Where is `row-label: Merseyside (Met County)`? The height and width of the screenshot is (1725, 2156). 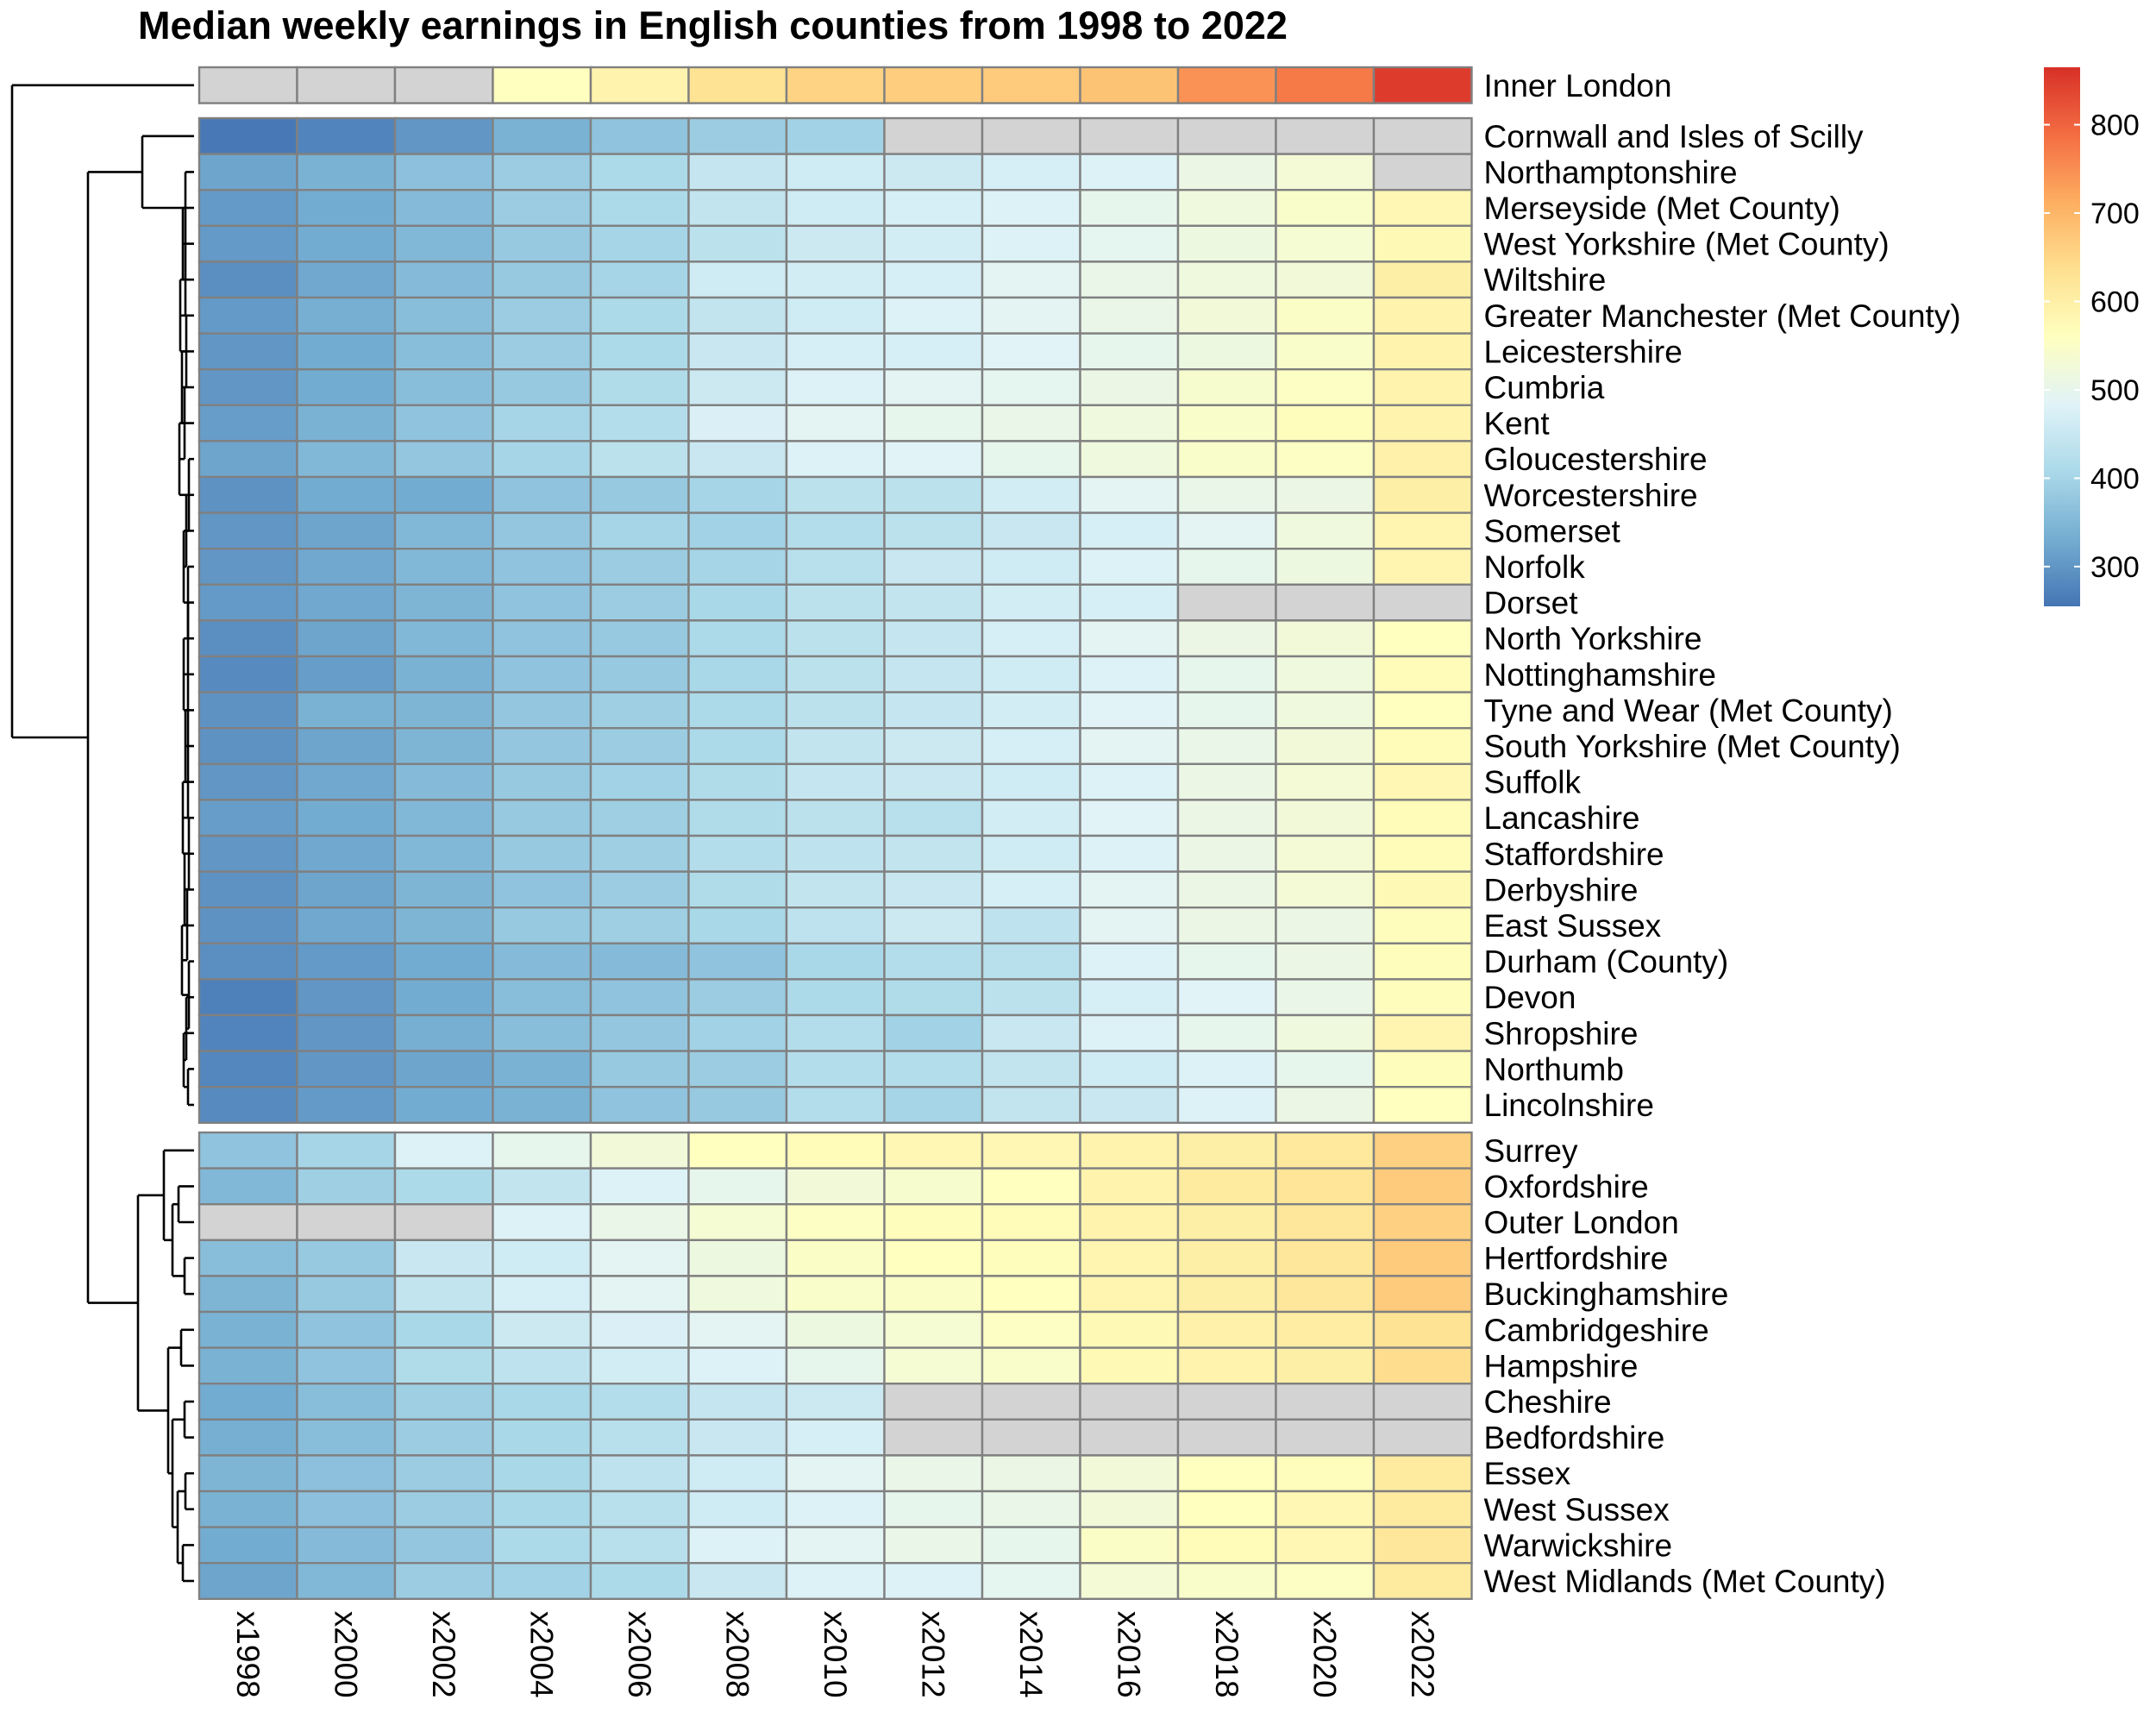
row-label: Merseyside (Met County) is located at coordinates (1662, 209).